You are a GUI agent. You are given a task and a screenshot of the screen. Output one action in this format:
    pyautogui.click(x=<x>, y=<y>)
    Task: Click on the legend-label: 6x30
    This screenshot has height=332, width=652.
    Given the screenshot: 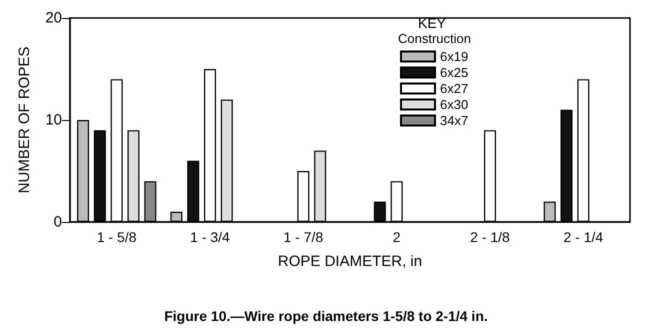 What is the action you would take?
    pyautogui.click(x=454, y=104)
    